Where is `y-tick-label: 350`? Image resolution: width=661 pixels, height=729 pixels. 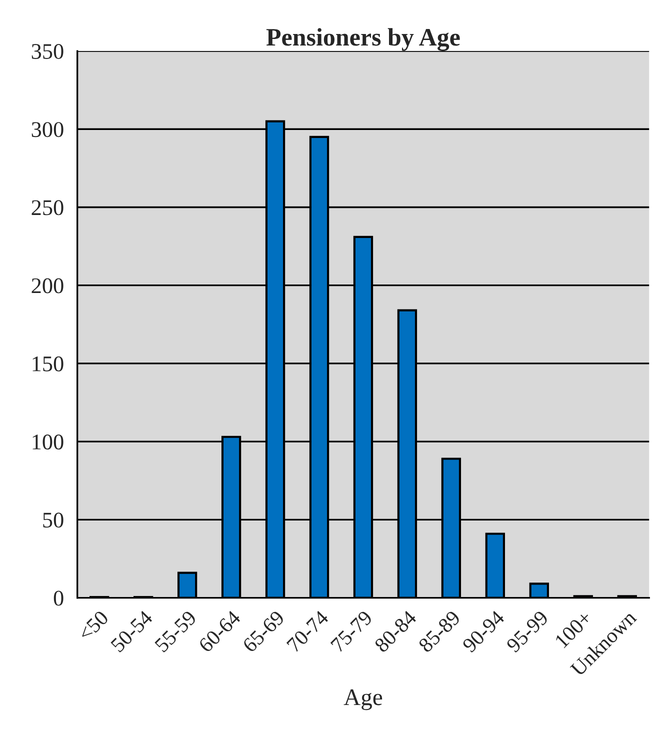
y-tick-label: 350 is located at coordinates (48, 51).